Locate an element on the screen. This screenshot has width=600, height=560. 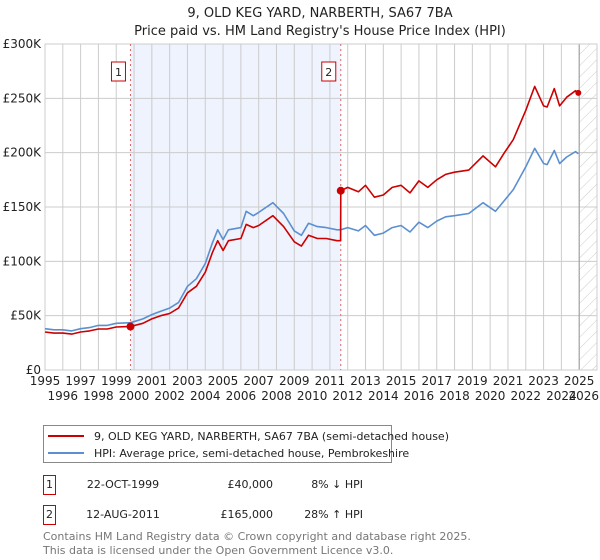
x-tick-label: 2016 is located at coordinates (419, 396).